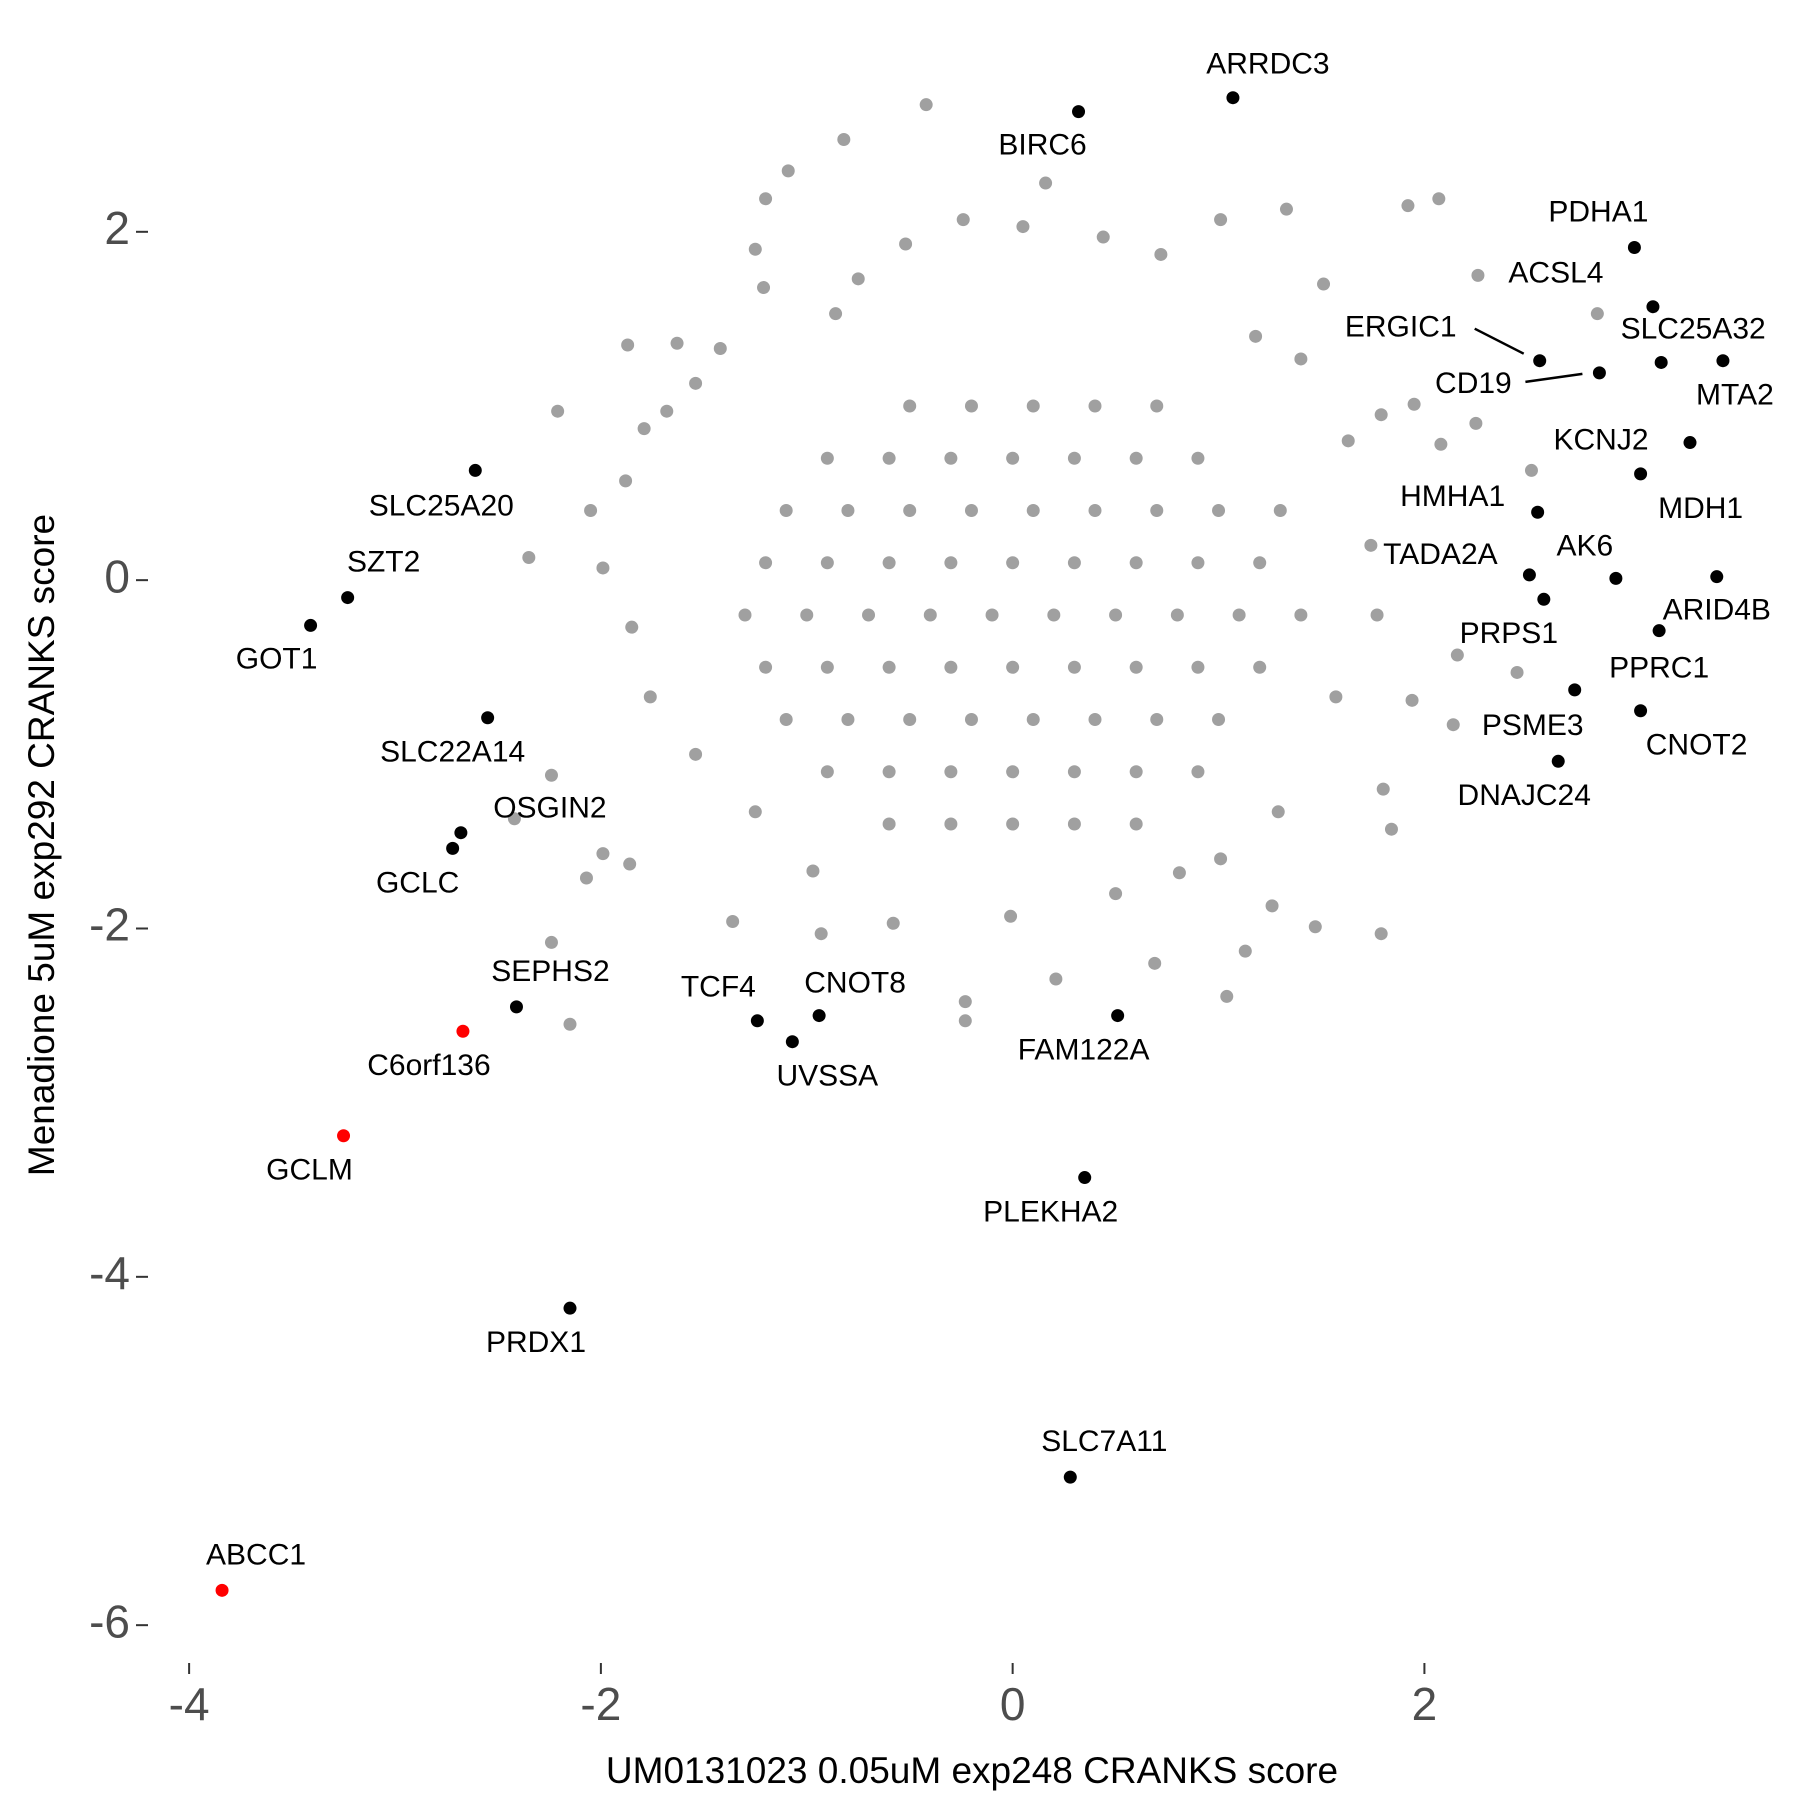 The height and width of the screenshot is (1800, 1800). I want to click on gene-label: MDH1, so click(1700, 508).